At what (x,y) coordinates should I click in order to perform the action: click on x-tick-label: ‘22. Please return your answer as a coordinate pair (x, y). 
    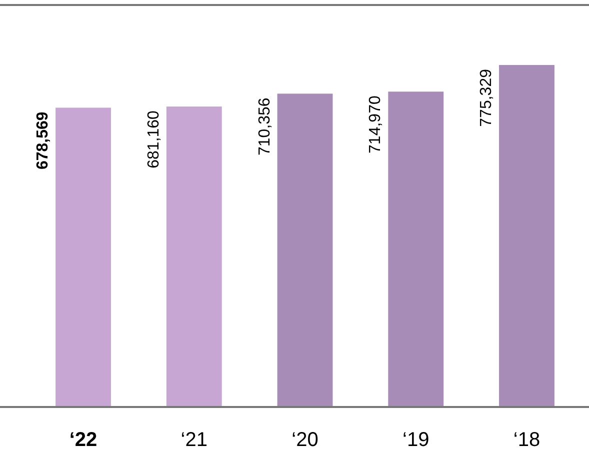
    Looking at the image, I should click on (83, 440).